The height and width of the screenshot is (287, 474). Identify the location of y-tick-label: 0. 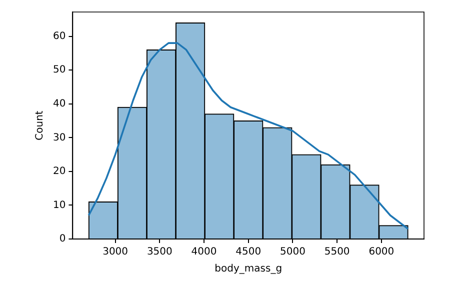
(62, 239).